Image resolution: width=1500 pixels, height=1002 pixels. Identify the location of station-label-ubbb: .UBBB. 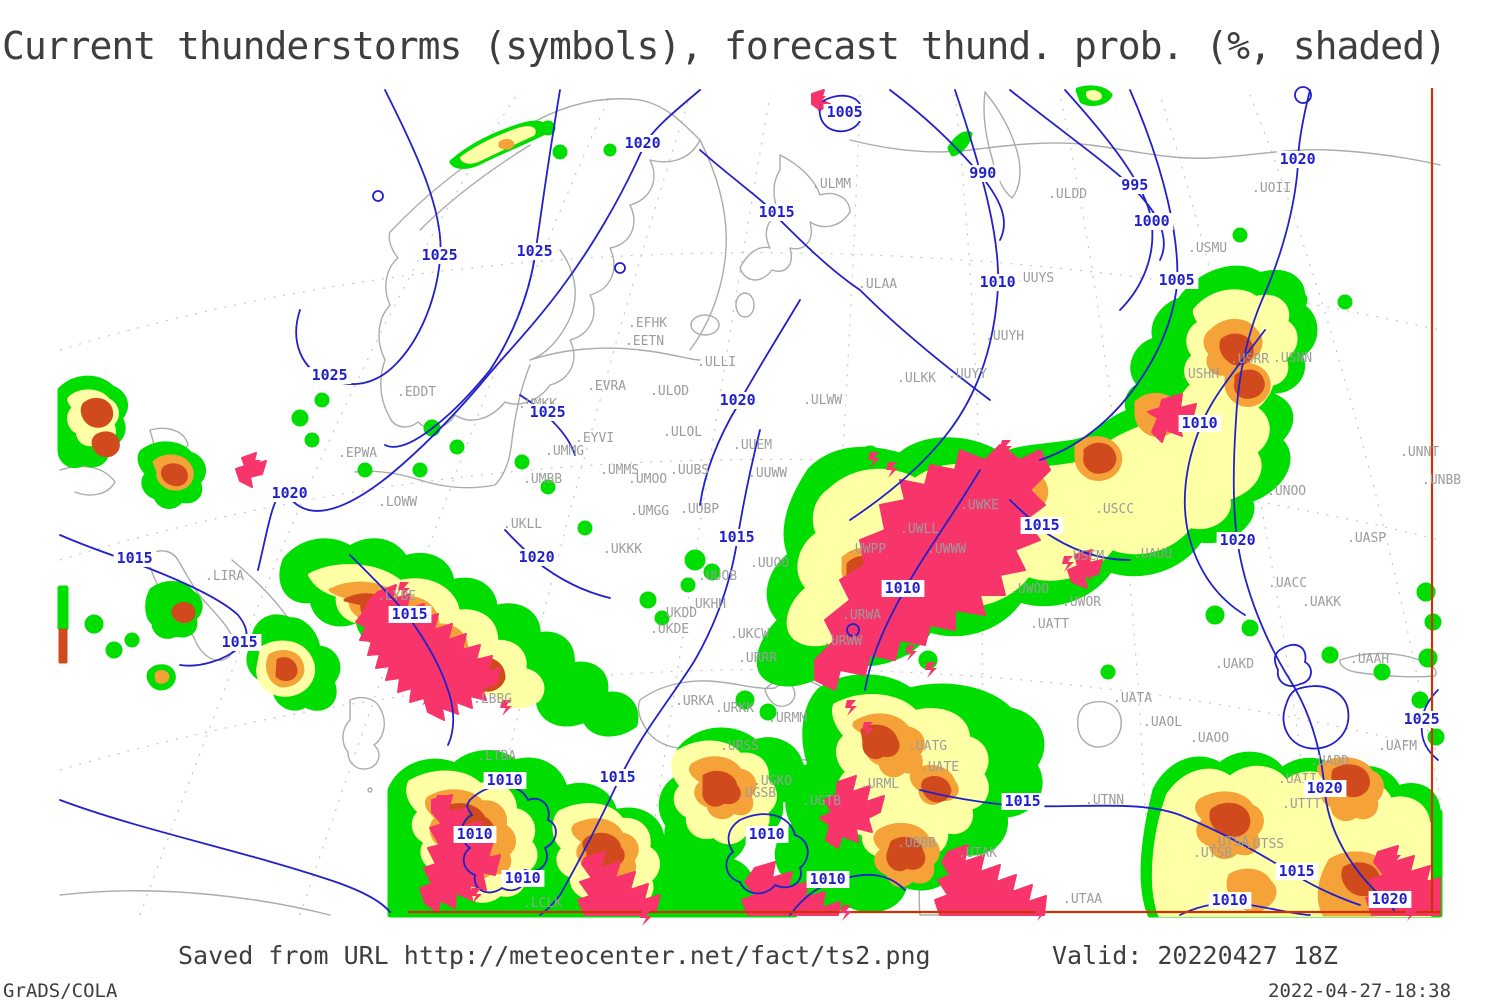
(916, 843).